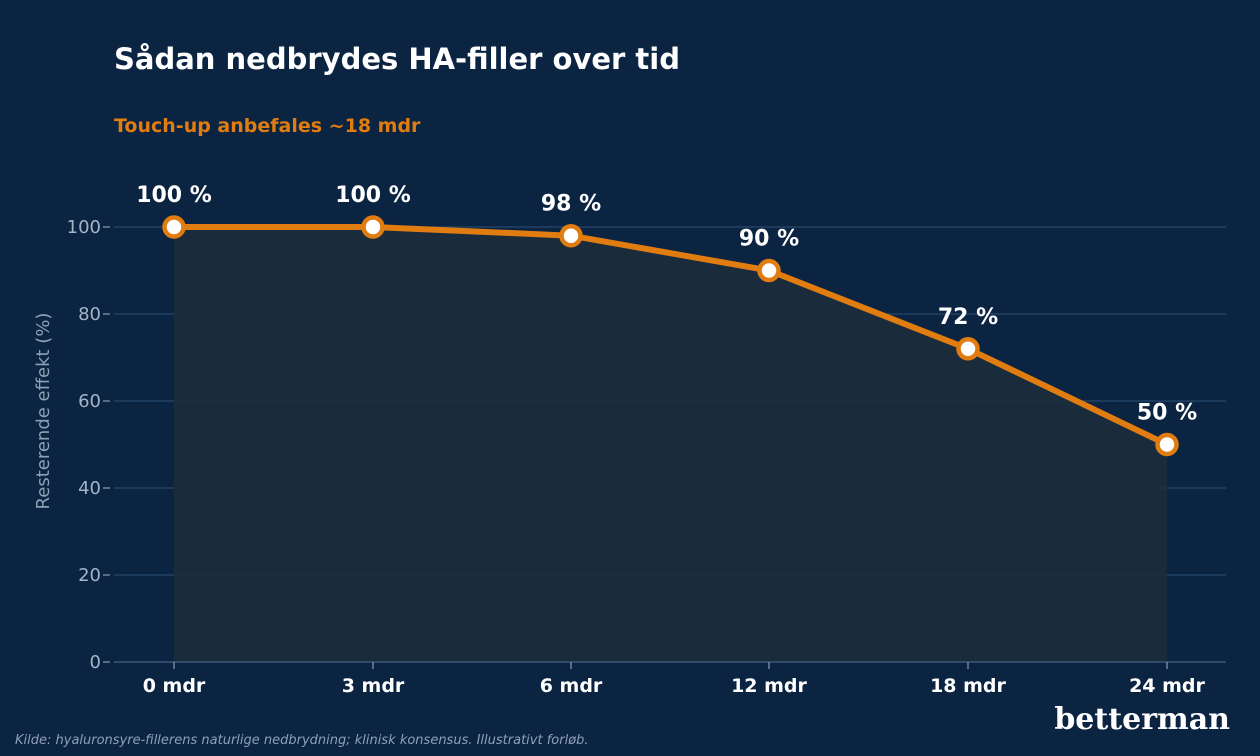  I want to click on data-label-4: 72 %, so click(968, 317).